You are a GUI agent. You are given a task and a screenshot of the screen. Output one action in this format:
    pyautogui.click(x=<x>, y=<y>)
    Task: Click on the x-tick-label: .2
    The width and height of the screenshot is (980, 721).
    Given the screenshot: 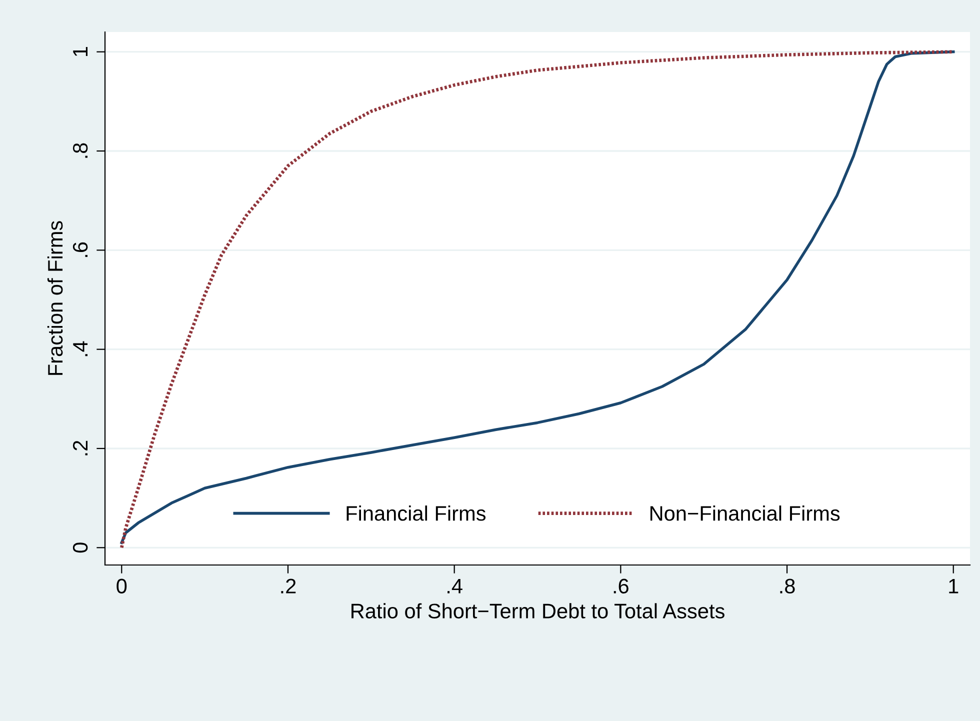 What is the action you would take?
    pyautogui.click(x=288, y=586)
    